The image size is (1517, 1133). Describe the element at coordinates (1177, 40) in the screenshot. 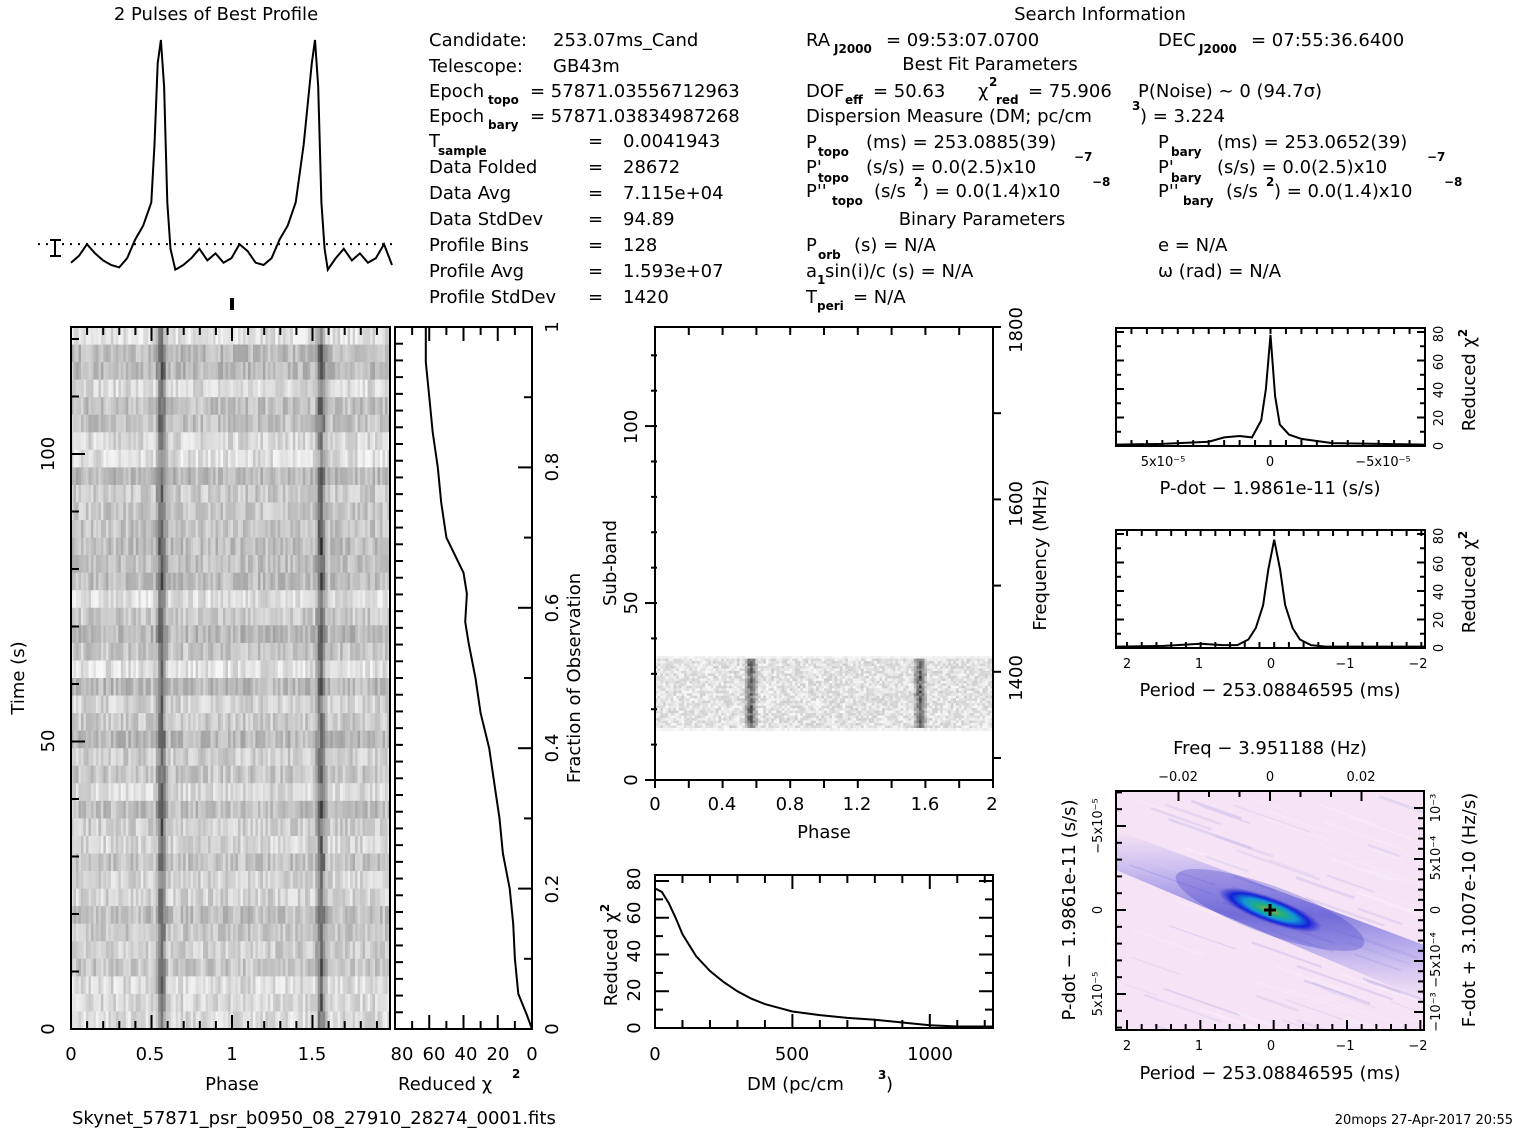

I see `dec-label: DEC` at that location.